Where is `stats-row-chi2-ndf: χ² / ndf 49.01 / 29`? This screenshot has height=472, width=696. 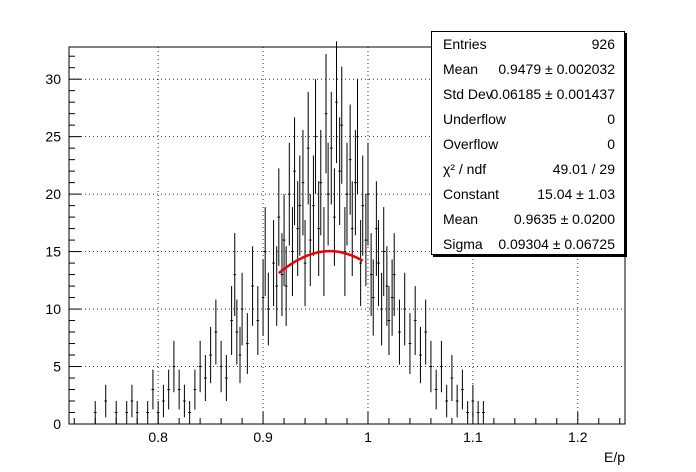 stats-row-chi2-ndf: χ² / ndf 49.01 / 29 is located at coordinates (528, 170).